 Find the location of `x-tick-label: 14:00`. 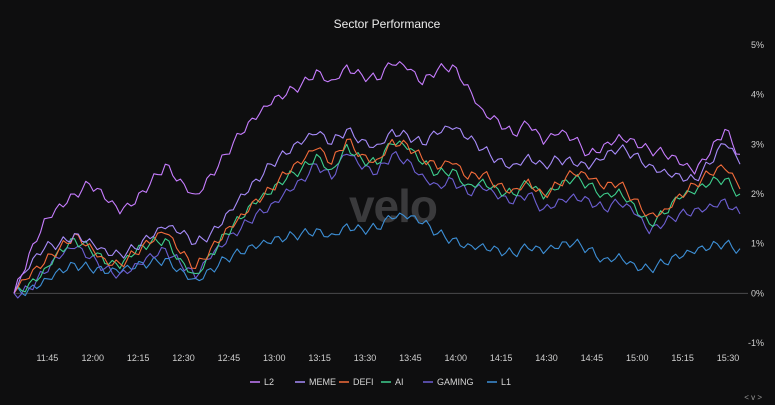

x-tick-label: 14:00 is located at coordinates (455, 358).